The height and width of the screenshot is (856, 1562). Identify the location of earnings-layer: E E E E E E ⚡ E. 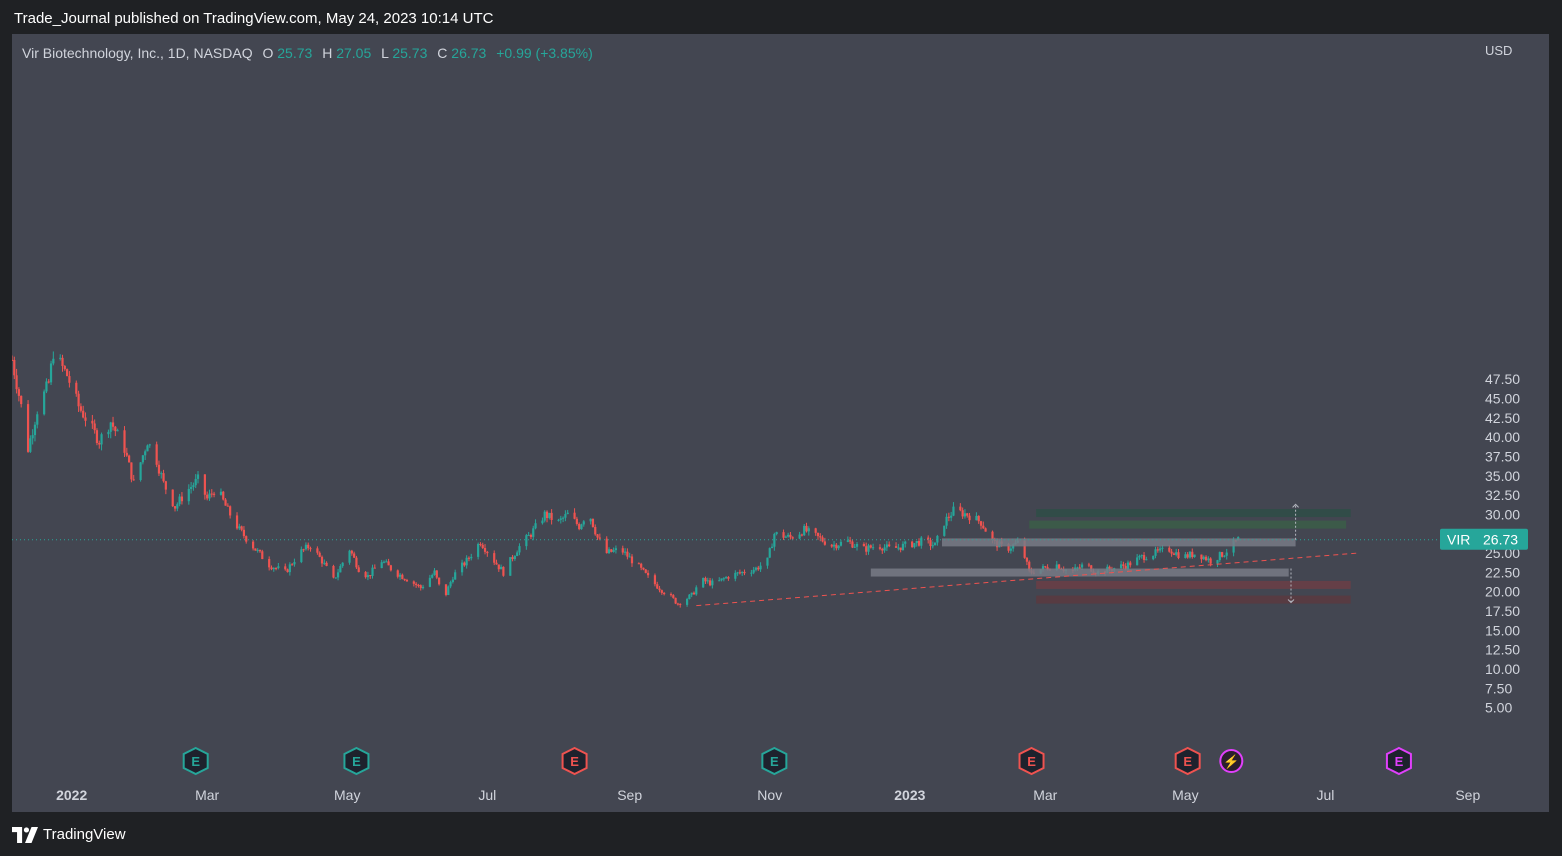
(797, 761).